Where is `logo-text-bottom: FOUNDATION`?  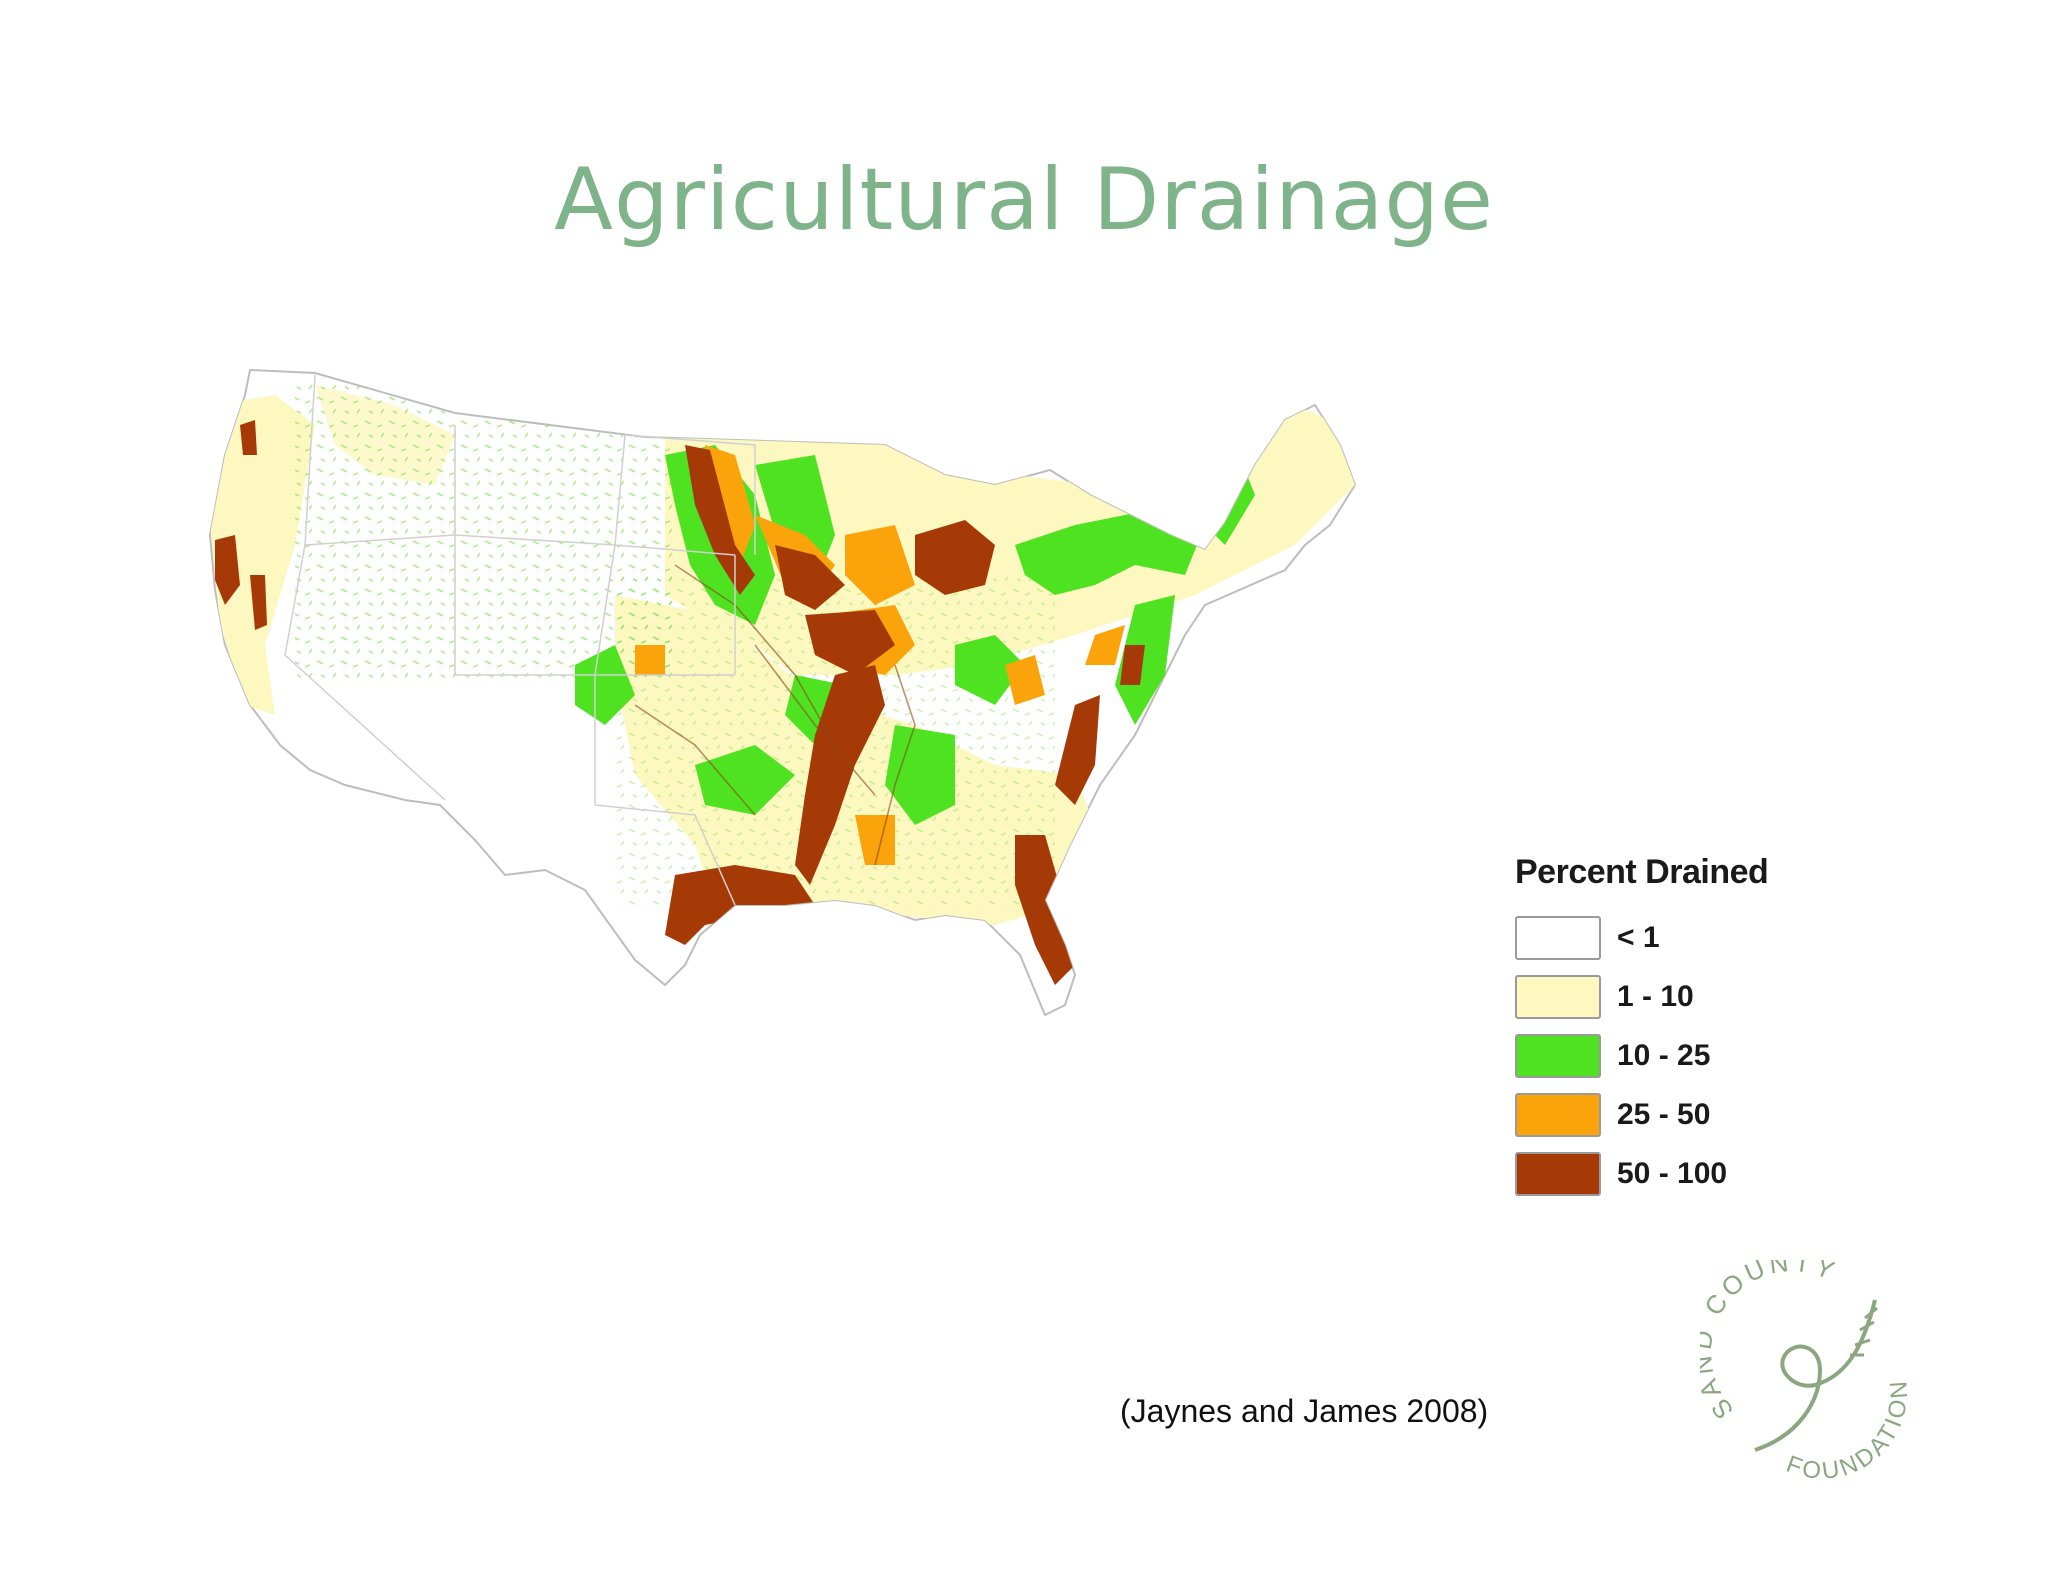
logo-text-bottom: FOUNDATION is located at coordinates (1847, 1431).